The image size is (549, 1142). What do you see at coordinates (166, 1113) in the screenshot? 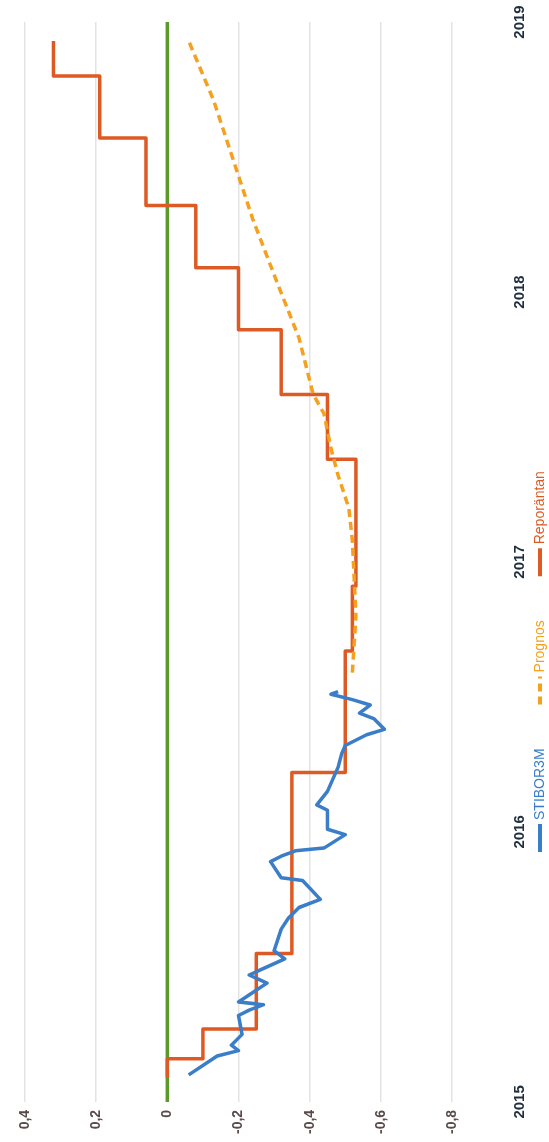
I see `x-tick-label: 0` at bounding box center [166, 1113].